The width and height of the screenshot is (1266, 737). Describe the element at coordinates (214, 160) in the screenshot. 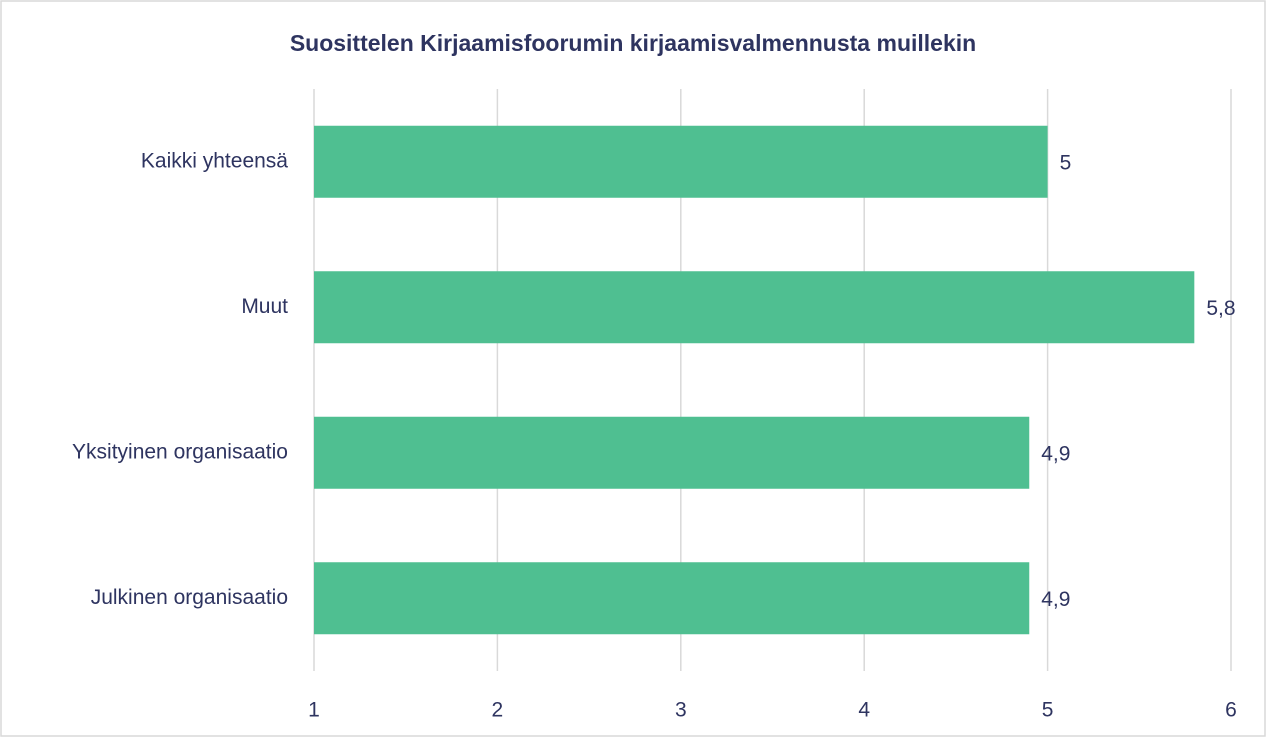

I see `y-tick-label: Kaikki yhteensä` at that location.